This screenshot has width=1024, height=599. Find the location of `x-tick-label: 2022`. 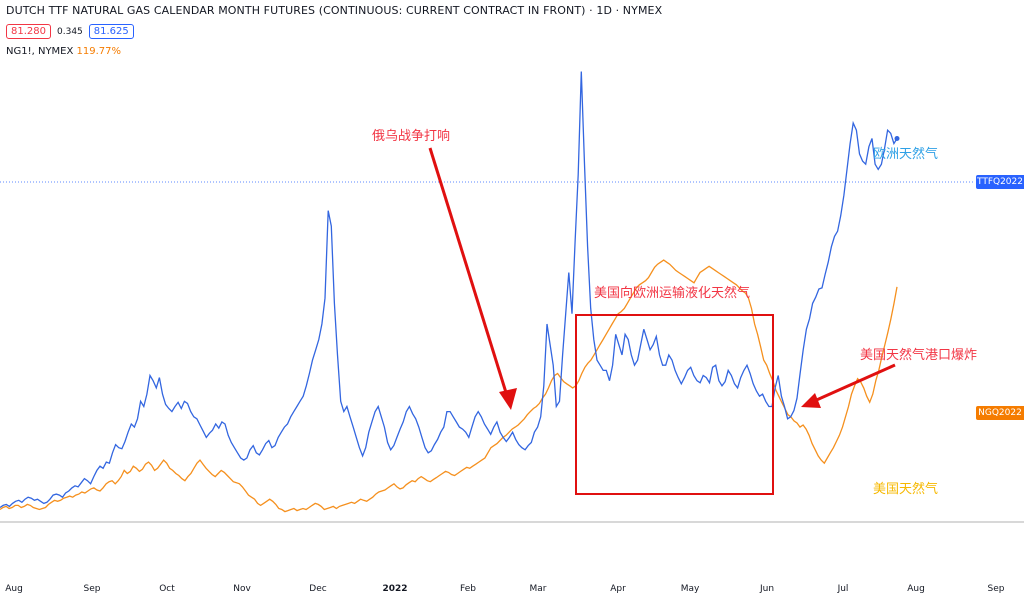

x-tick-label: 2022 is located at coordinates (395, 589).